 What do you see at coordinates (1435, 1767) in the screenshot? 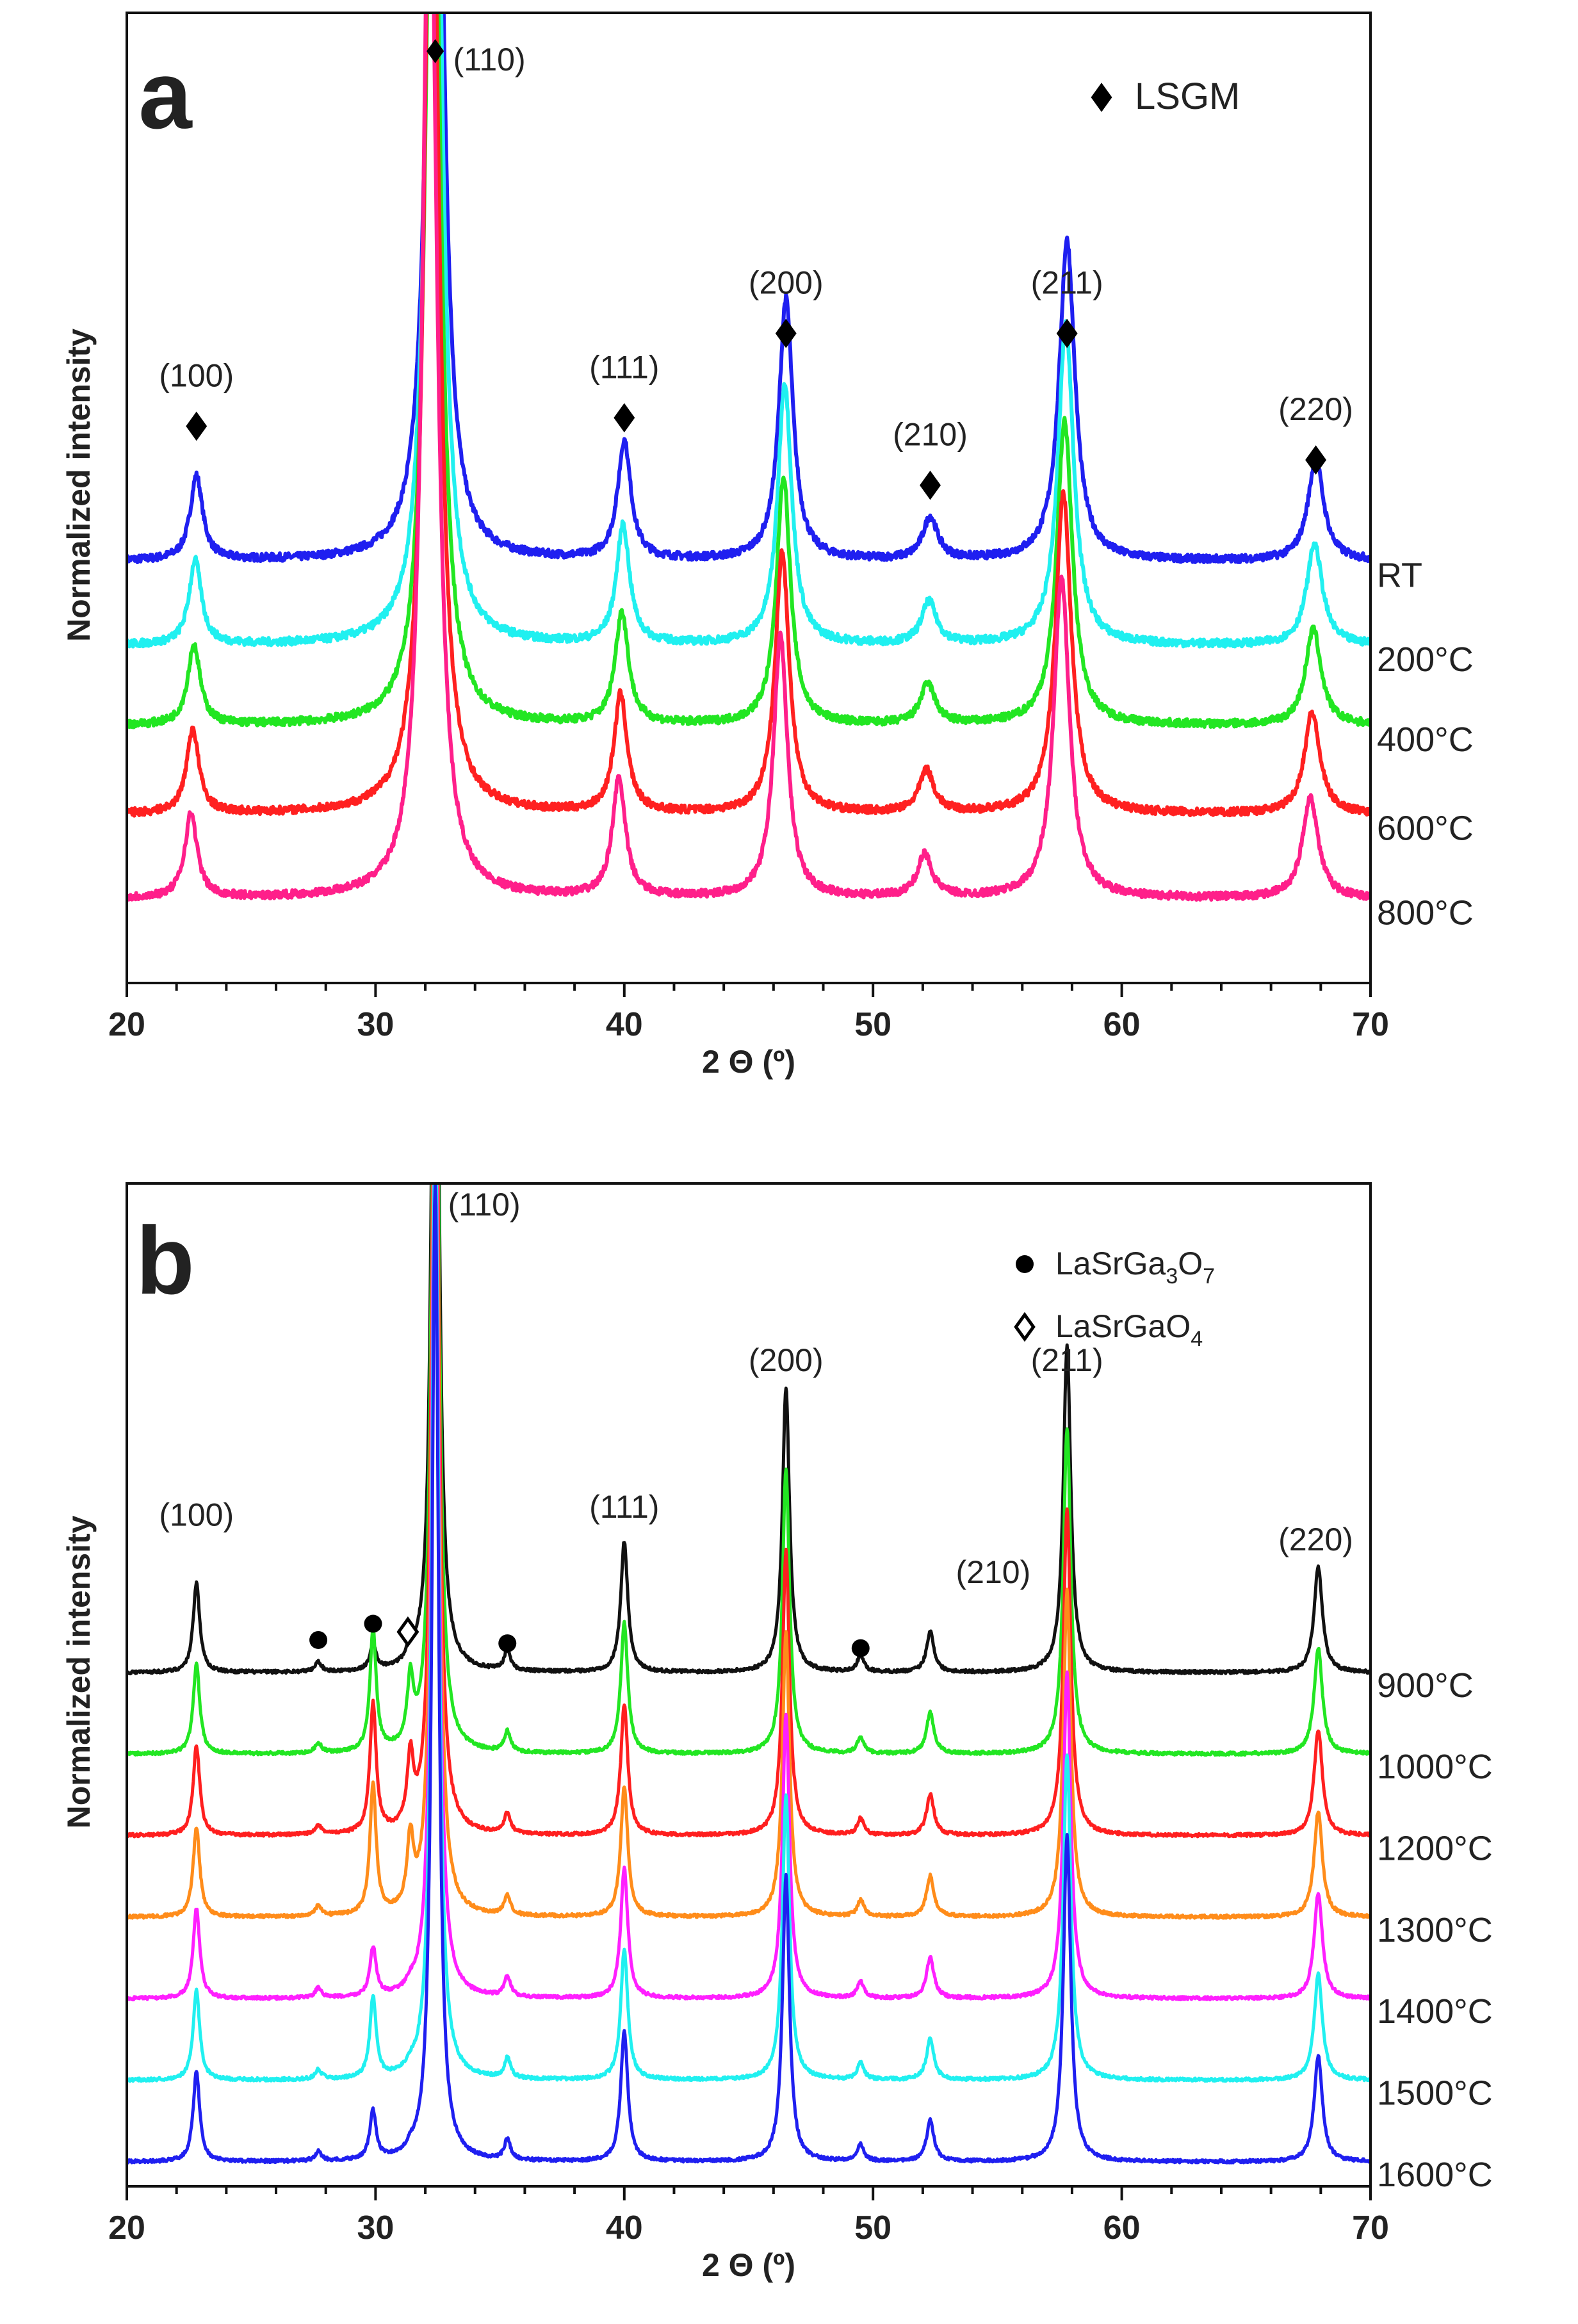
I see `series-label: 1000°C` at bounding box center [1435, 1767].